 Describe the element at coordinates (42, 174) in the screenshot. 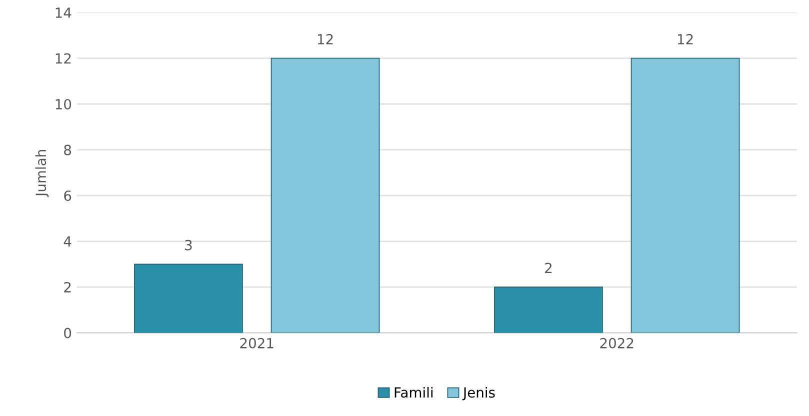

I see `y-axis-title: Jumlah` at that location.